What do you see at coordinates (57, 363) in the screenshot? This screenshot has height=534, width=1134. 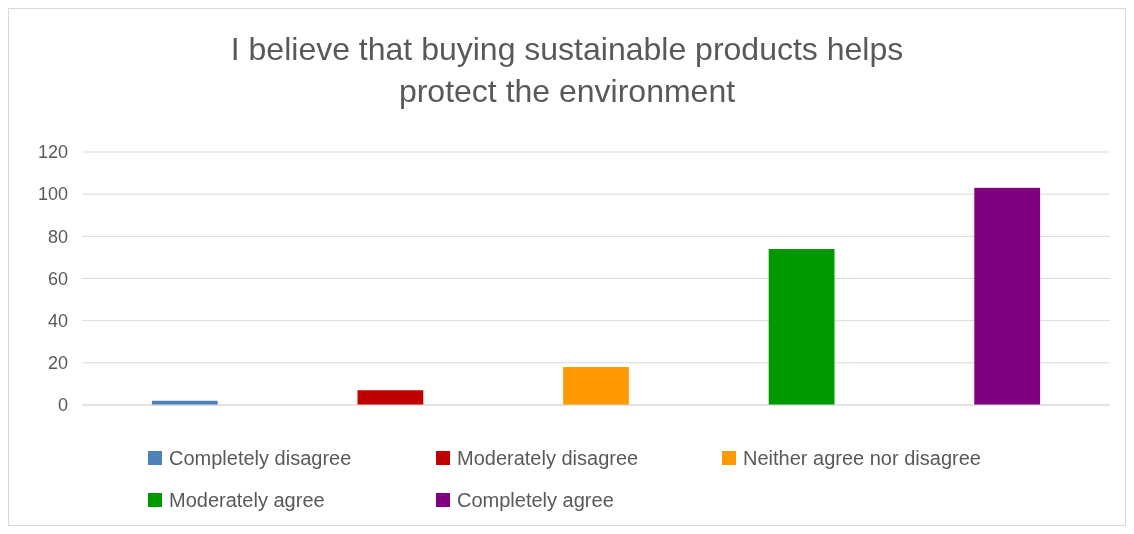 I see `y-tick-label: 20` at bounding box center [57, 363].